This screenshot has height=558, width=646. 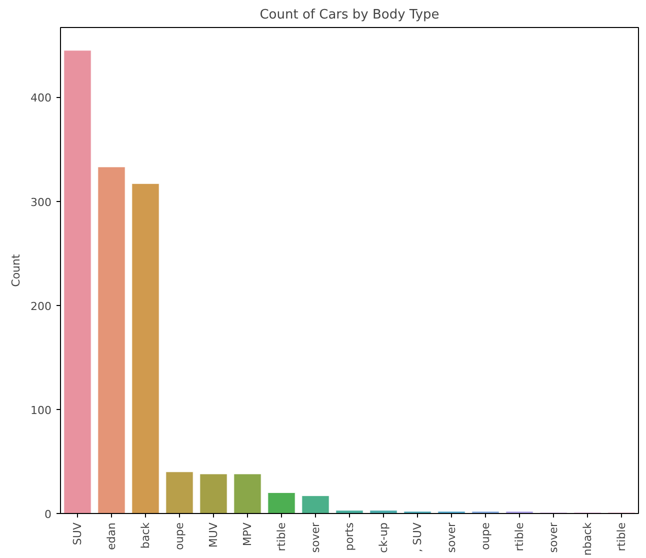 What do you see at coordinates (247, 534) in the screenshot?
I see `x-tick-label: MPV` at bounding box center [247, 534].